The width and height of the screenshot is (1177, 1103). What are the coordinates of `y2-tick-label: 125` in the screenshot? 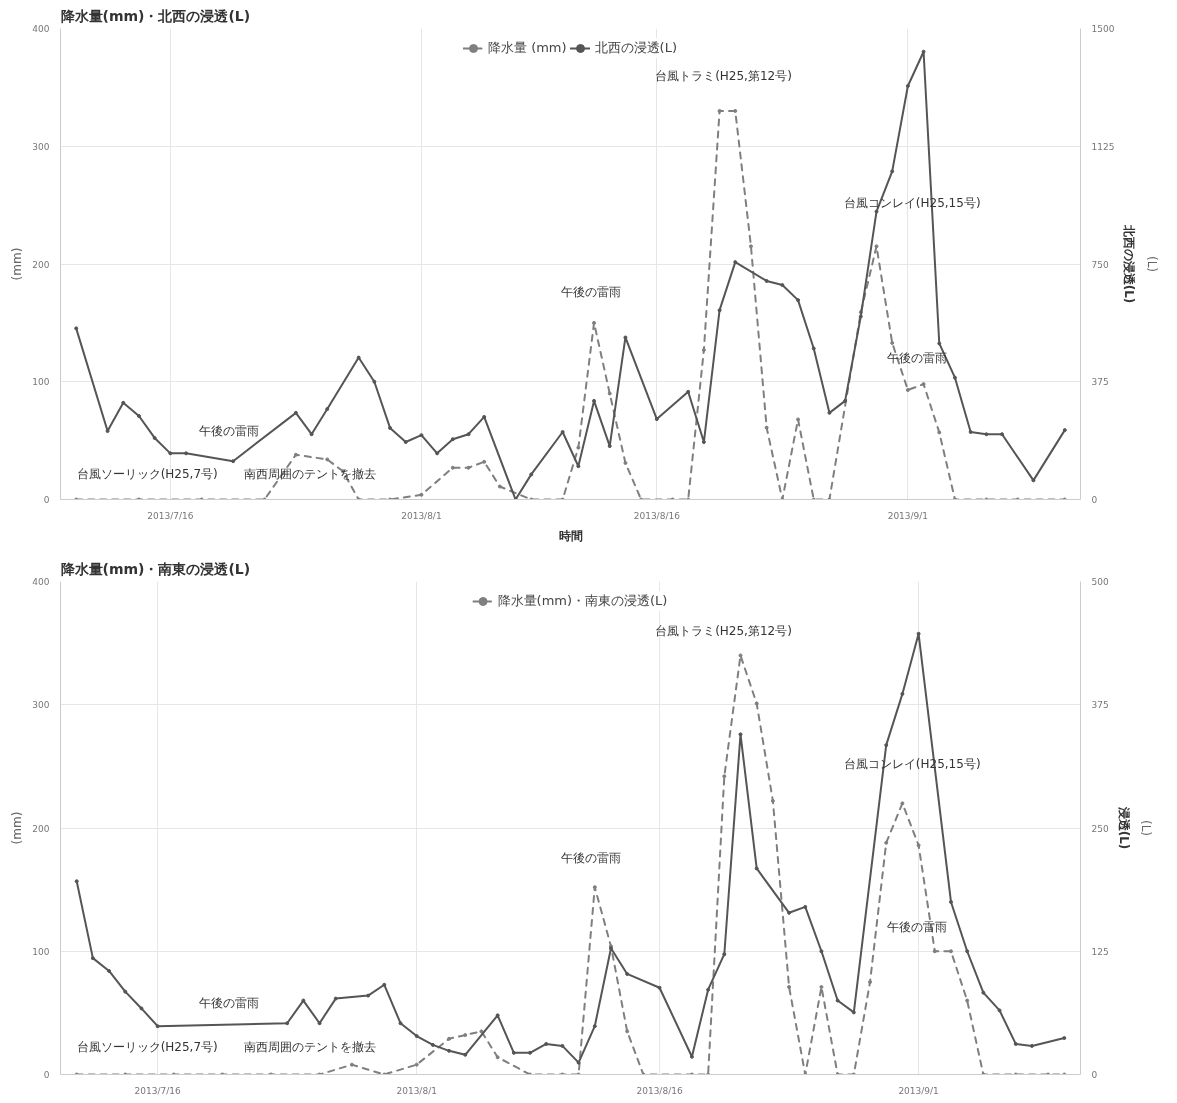 It's located at (1100, 951).